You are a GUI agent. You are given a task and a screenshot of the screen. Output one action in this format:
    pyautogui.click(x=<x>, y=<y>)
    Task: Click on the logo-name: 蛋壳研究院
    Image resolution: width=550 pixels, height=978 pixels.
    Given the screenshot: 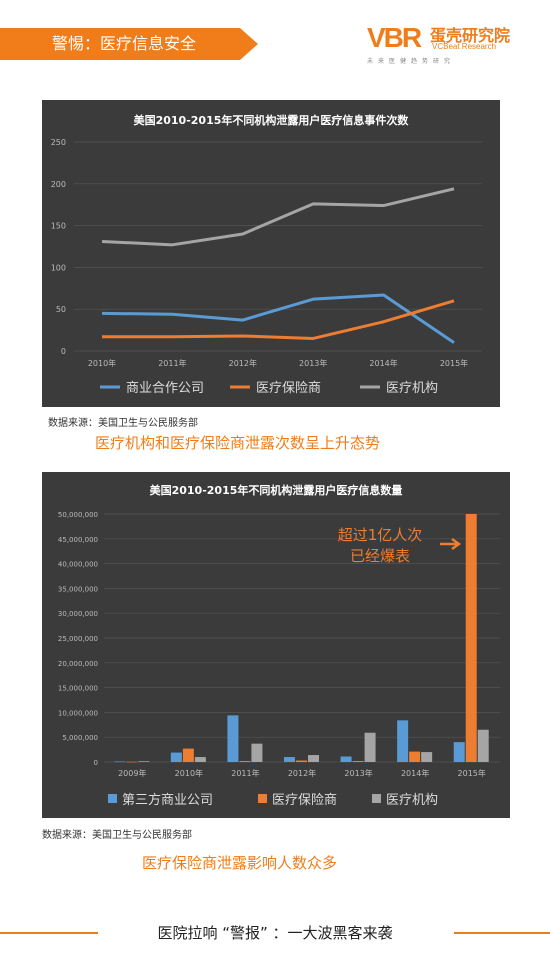 What is the action you would take?
    pyautogui.click(x=470, y=35)
    